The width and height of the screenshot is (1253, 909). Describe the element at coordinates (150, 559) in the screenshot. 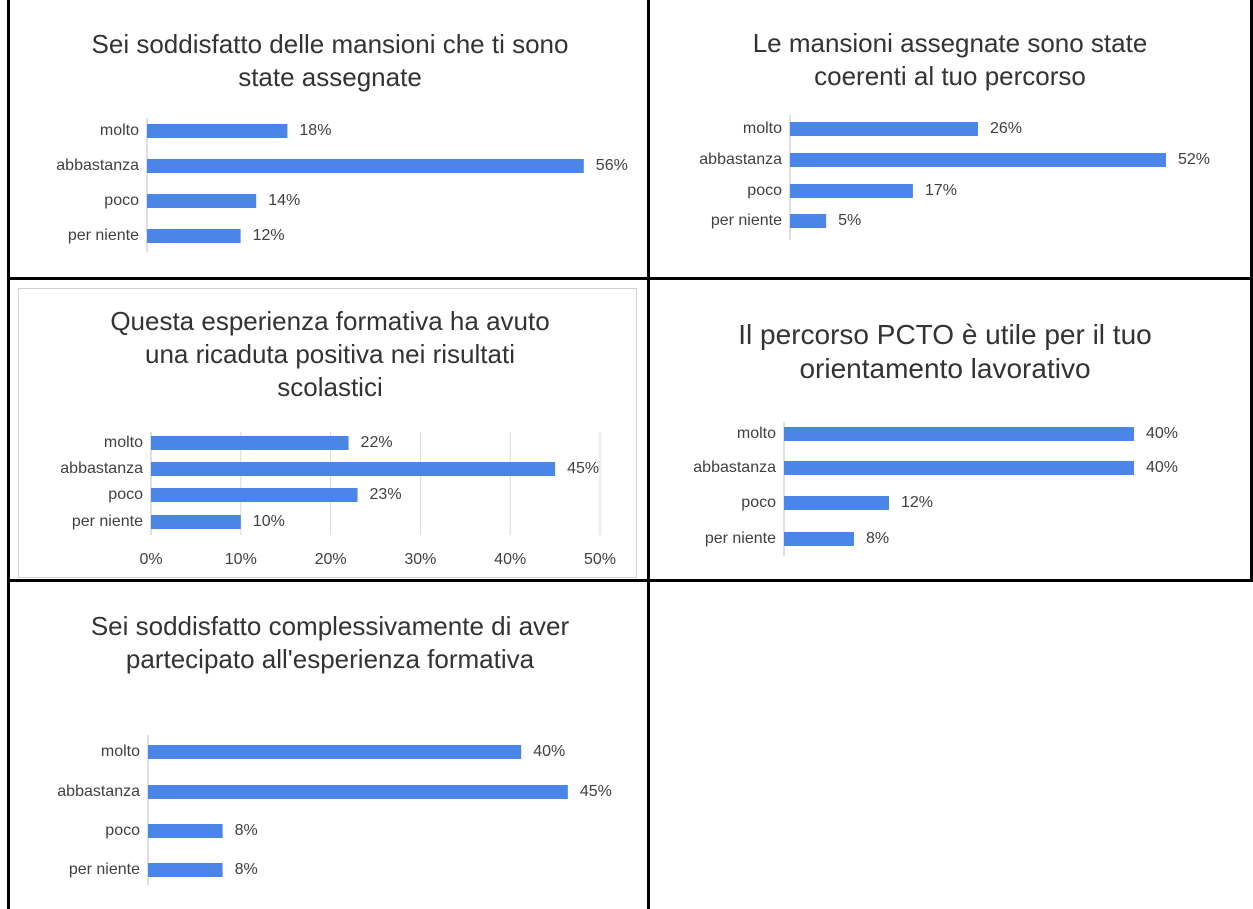

I see `x-tick-label: 0%` at that location.